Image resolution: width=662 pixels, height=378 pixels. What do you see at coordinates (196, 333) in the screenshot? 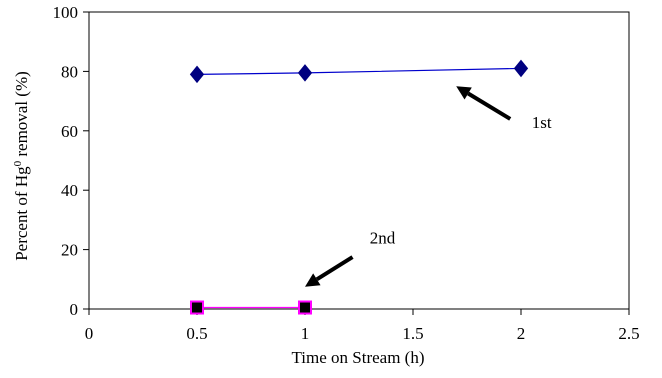
I see `x-tick-label: 0.5` at bounding box center [196, 333].